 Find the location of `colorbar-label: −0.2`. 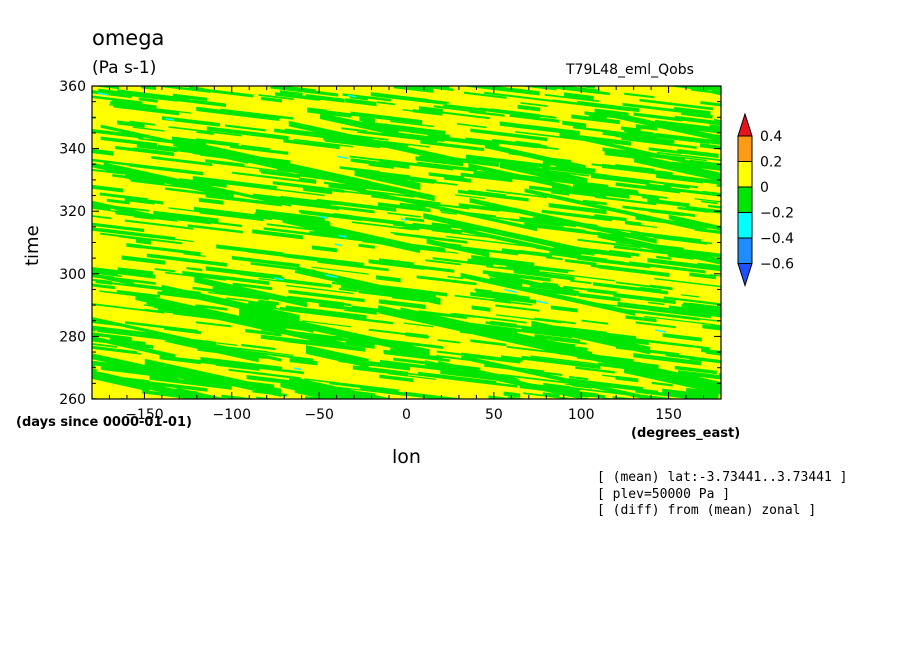

colorbar-label: −0.2 is located at coordinates (777, 214).